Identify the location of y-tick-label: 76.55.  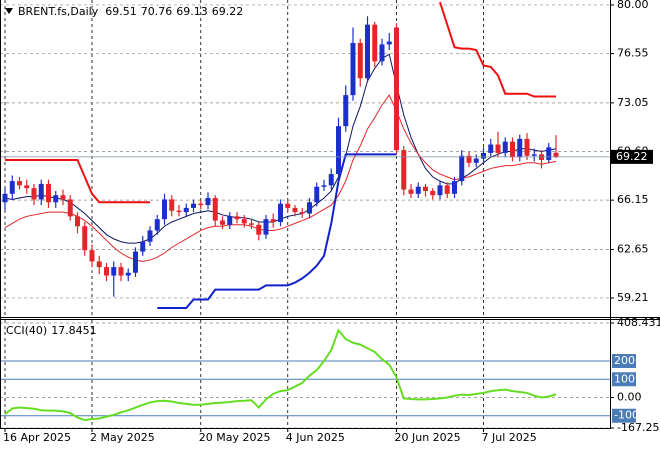
(633, 53).